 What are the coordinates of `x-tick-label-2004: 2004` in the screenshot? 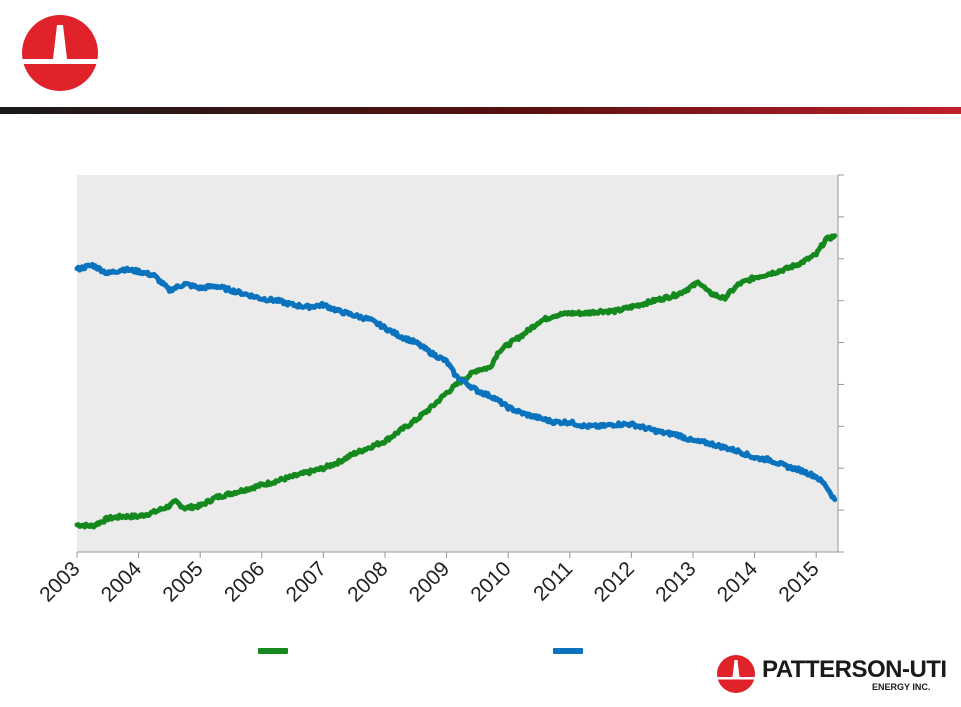 It's located at (122, 582).